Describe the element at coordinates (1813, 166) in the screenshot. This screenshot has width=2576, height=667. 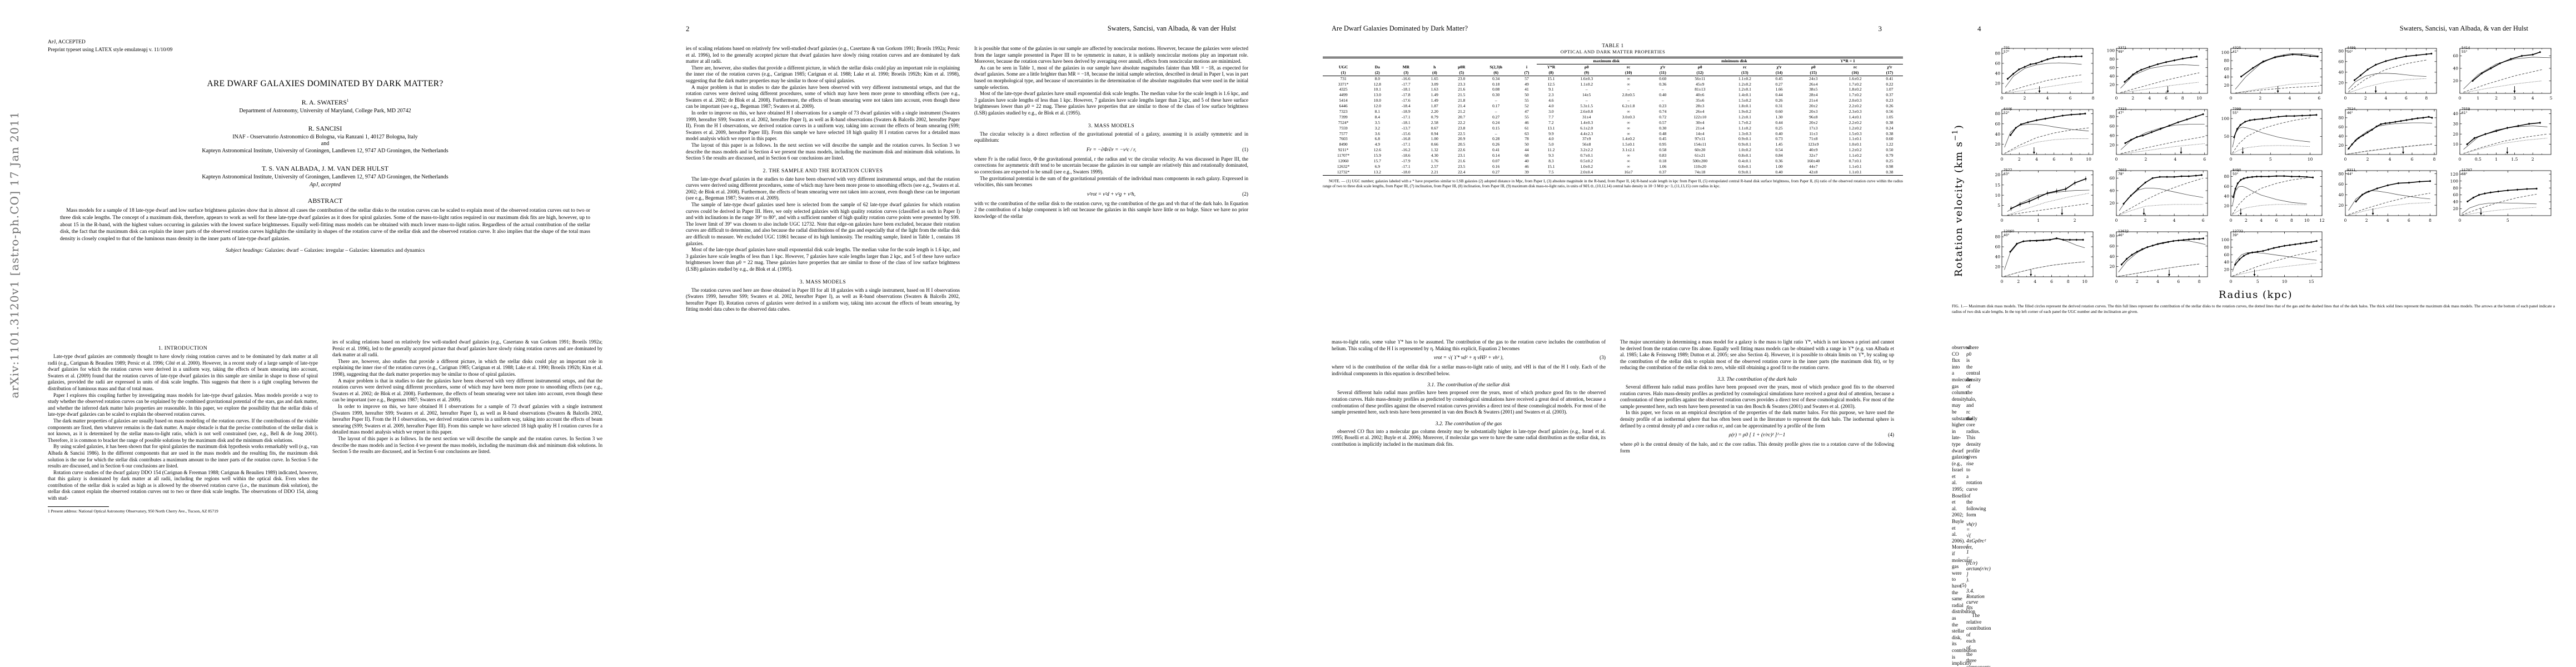
I see `table-cell: 44±7` at that location.